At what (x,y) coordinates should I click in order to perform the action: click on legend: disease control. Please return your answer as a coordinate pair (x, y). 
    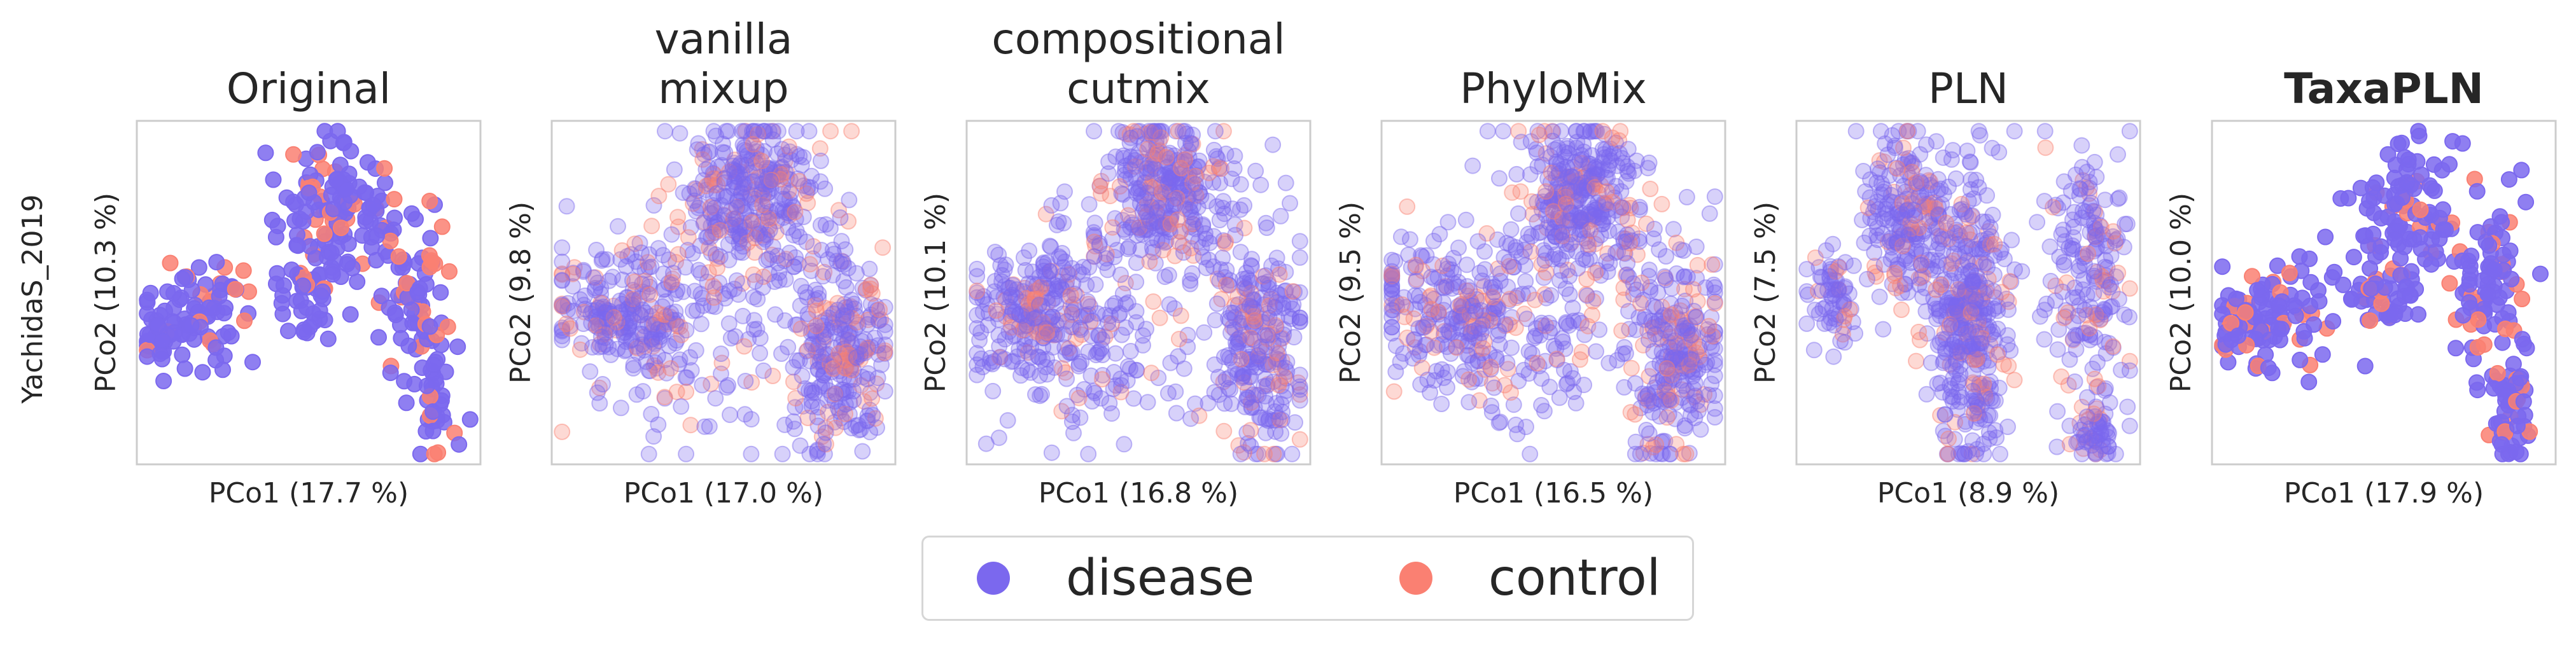
    Looking at the image, I should click on (1307, 578).